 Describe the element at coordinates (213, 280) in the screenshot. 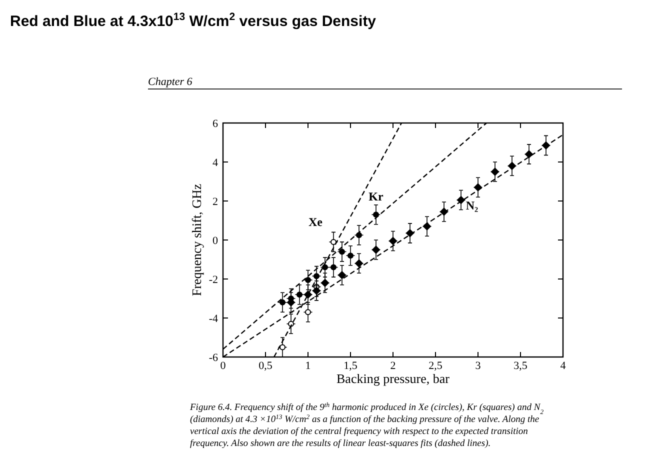

I see `y-tick-label: -2` at that location.